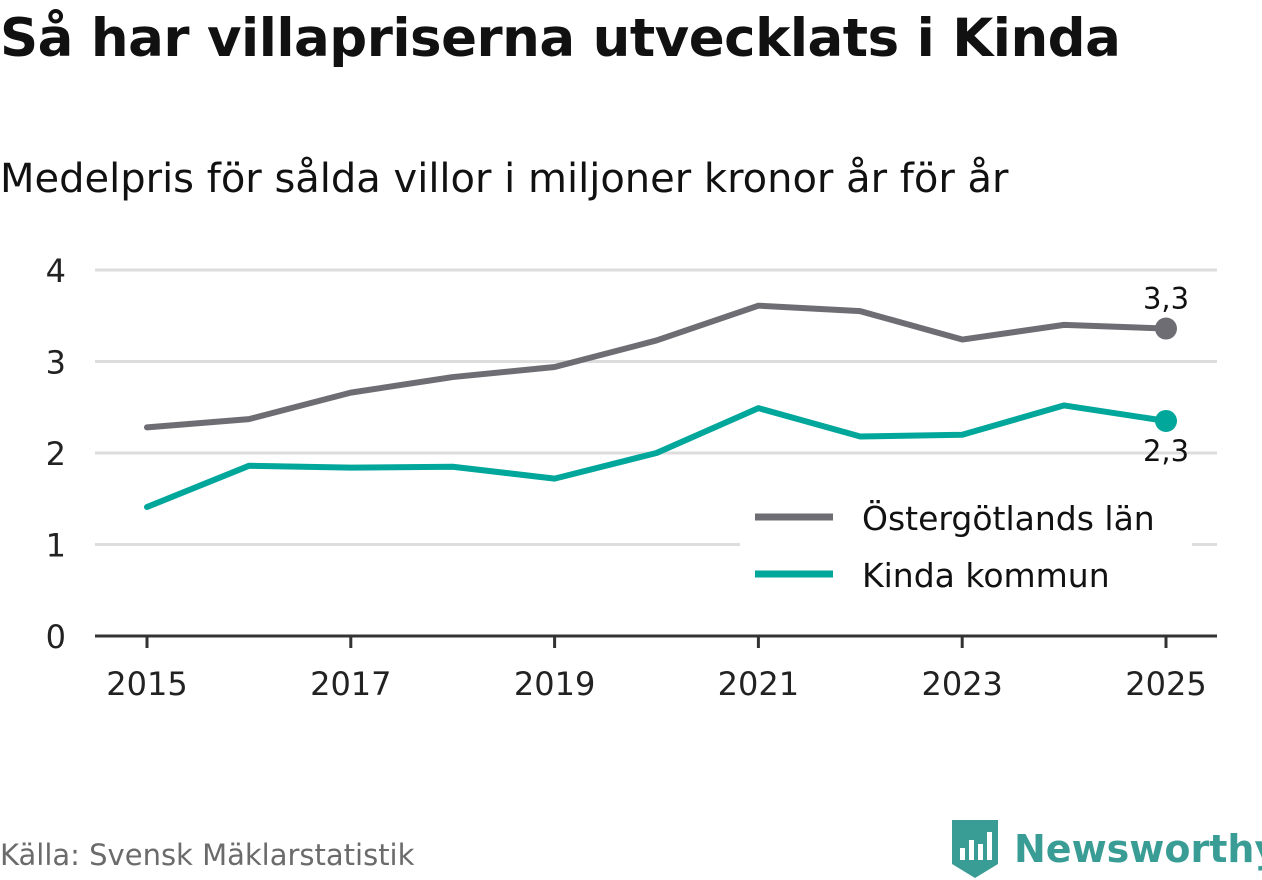 This screenshot has height=880, width=1262. I want to click on brand-logo: Newsworthy, so click(1106, 849).